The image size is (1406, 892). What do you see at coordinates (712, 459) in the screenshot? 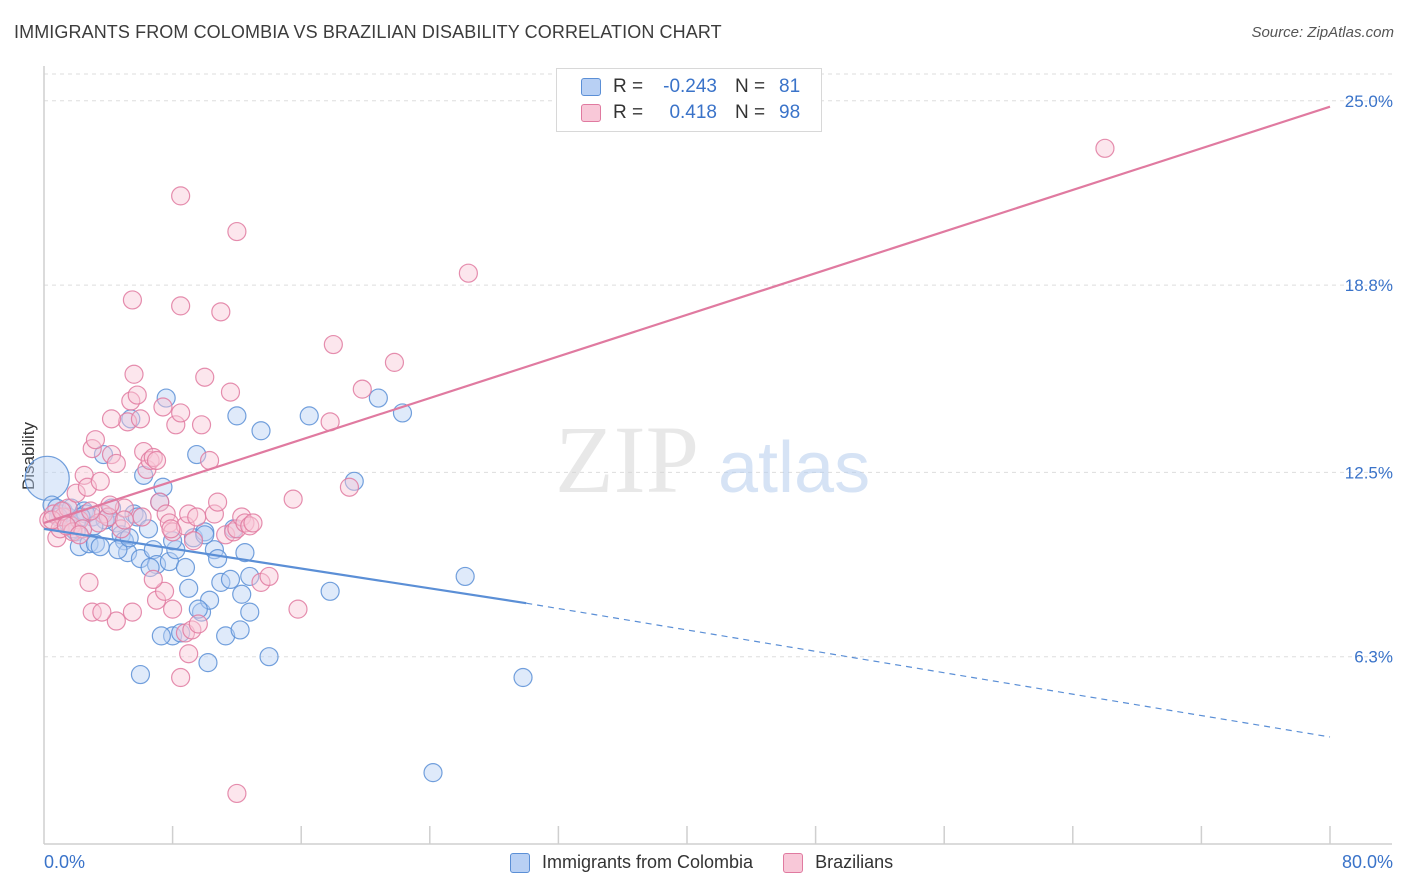
I see `watermark: ZIP atlas` at bounding box center [712, 459].